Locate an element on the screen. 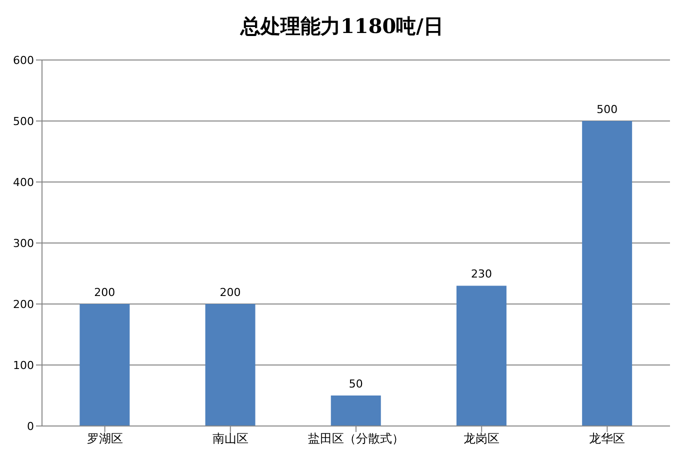 This screenshot has height=460, width=684. data-label: 500 is located at coordinates (607, 109).